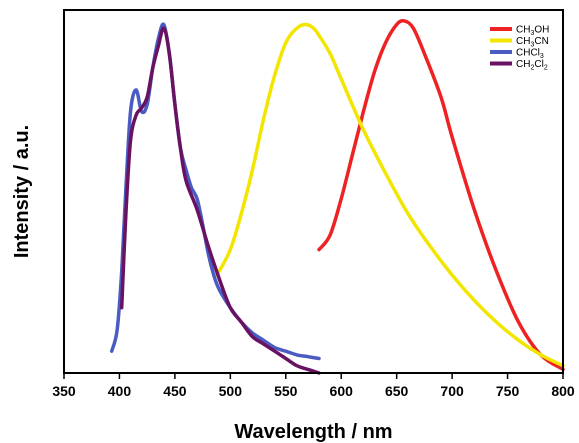 Image resolution: width=579 pixels, height=443 pixels. What do you see at coordinates (452, 391) in the screenshot?
I see `x-tick-label: 700` at bounding box center [452, 391].